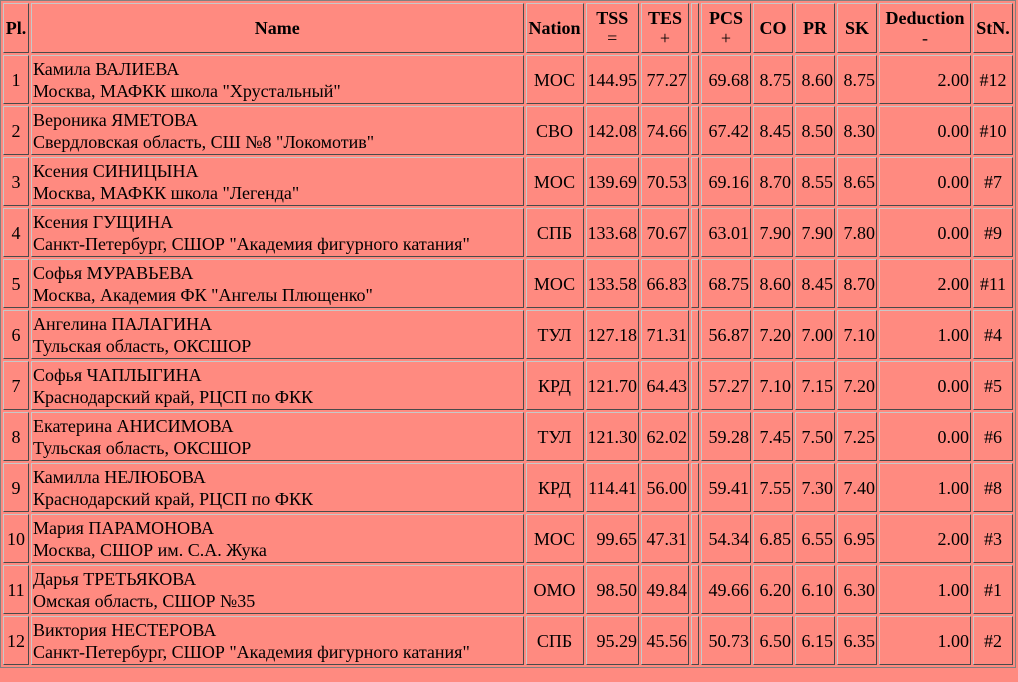  What do you see at coordinates (665, 28) in the screenshot?
I see `header-tes: TES +` at bounding box center [665, 28].